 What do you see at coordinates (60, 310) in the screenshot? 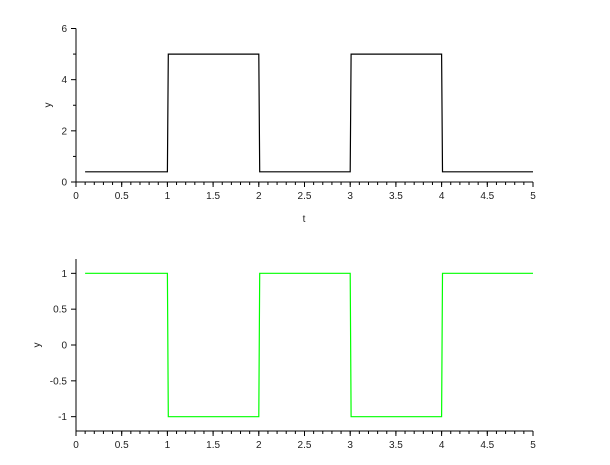
I see `y-tick-label: 0.5` at bounding box center [60, 310].